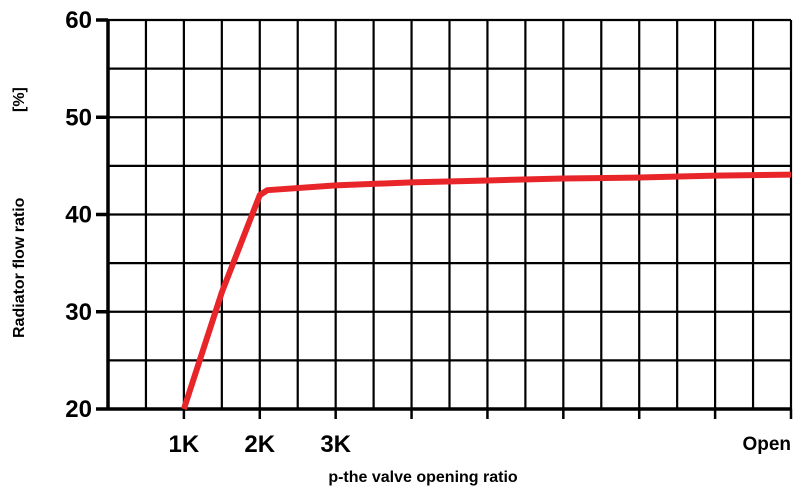 The image size is (795, 491). I want to click on y-tick-label: 40, so click(78, 215).